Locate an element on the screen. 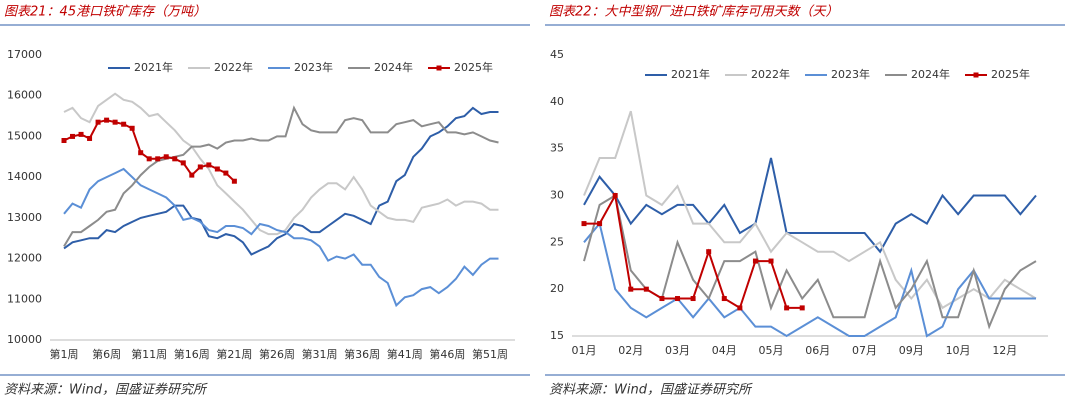 Image resolution: width=1065 pixels, height=404 pixels. y-tick-label: 40 is located at coordinates (557, 101).